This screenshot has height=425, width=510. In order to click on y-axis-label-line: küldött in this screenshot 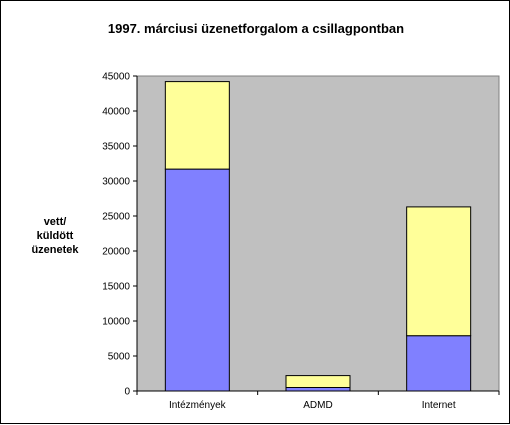, I will do `click(55, 236)`.